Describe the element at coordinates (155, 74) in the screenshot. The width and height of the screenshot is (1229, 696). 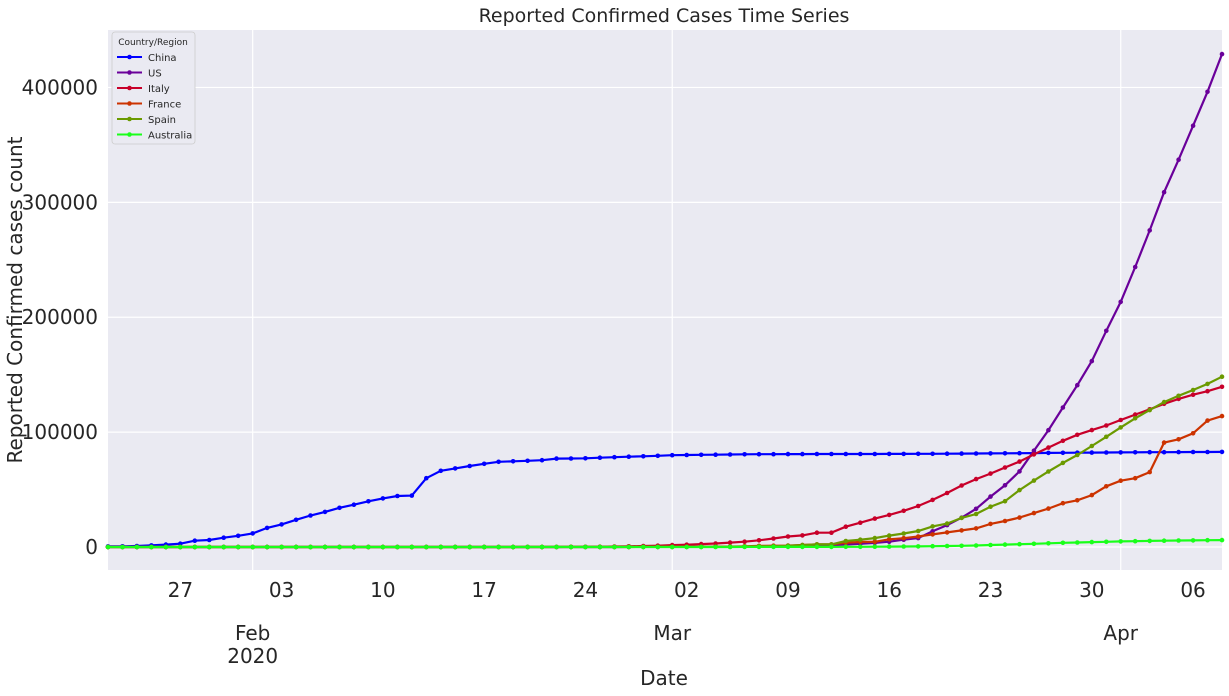
I see `legend-label: US` at that location.